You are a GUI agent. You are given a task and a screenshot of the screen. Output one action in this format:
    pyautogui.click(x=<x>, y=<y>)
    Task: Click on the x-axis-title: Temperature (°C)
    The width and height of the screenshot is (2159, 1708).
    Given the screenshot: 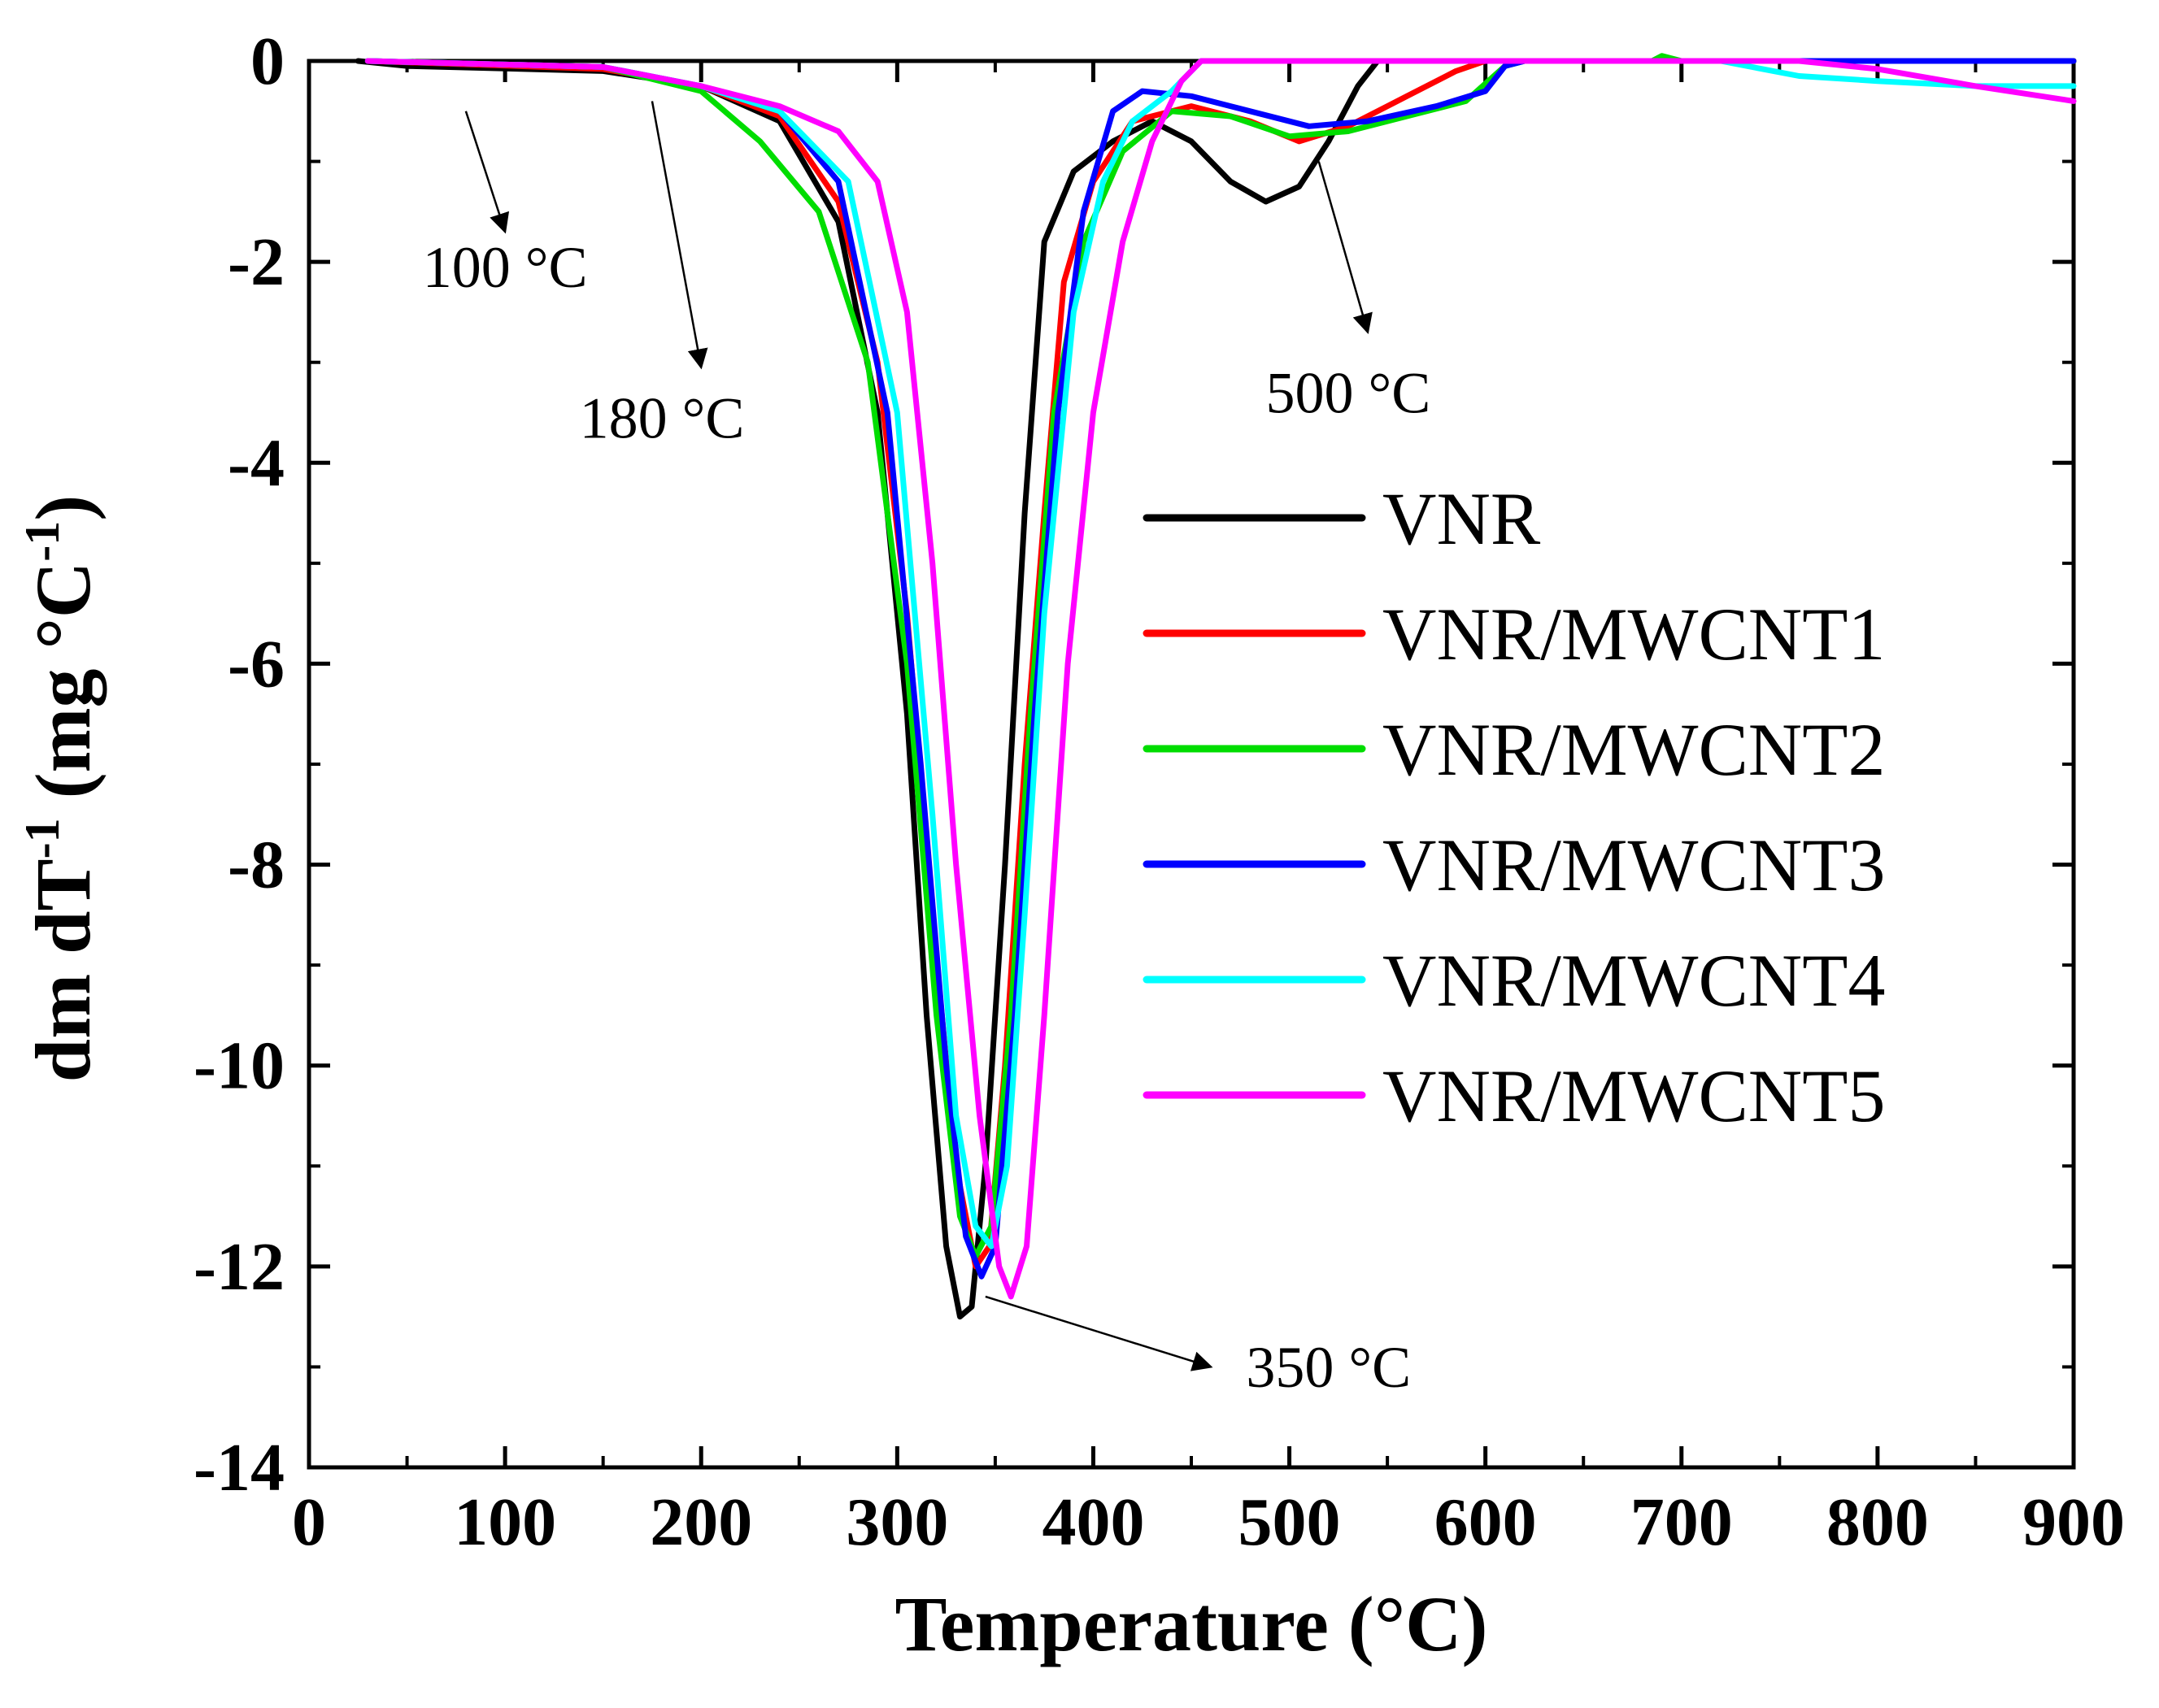 What is the action you would take?
    pyautogui.click(x=1191, y=1623)
    